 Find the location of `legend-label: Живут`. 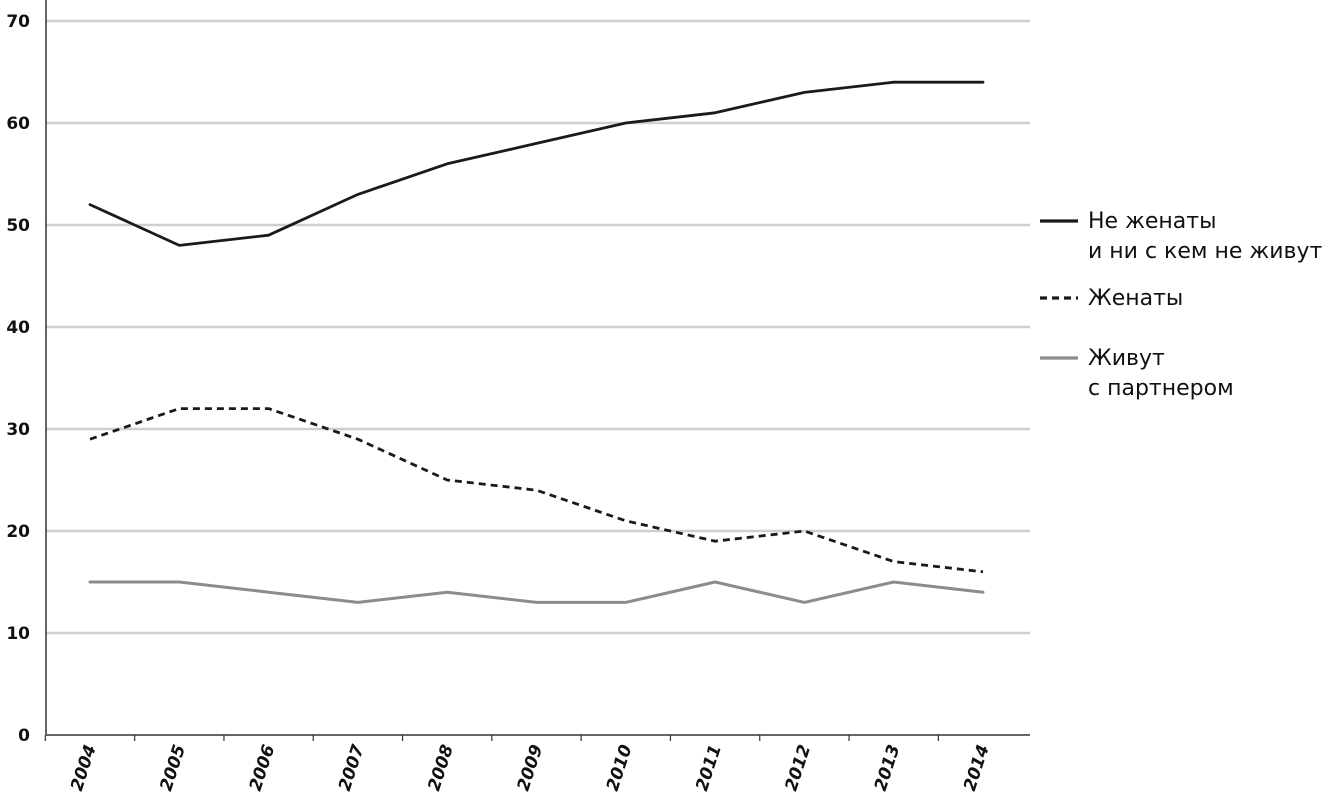

legend-label: Живут is located at coordinates (1126, 358).